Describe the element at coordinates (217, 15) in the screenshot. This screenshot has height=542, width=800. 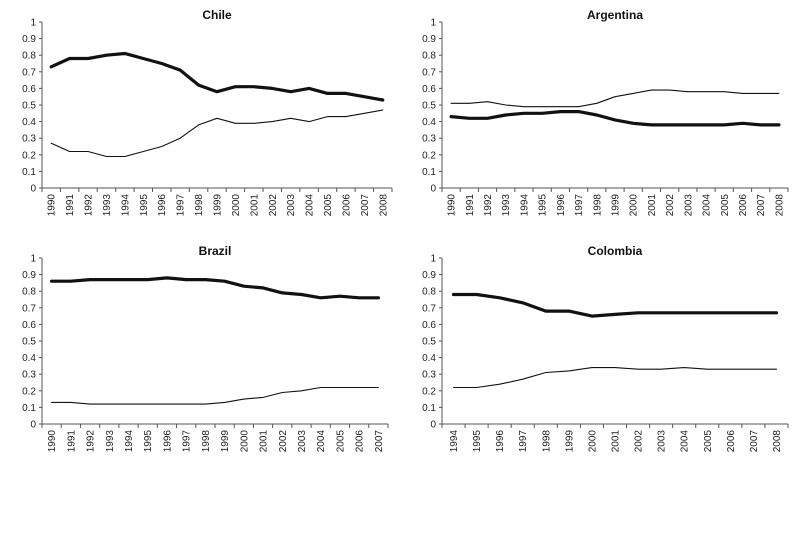
I see `chart-title: Chile` at that location.